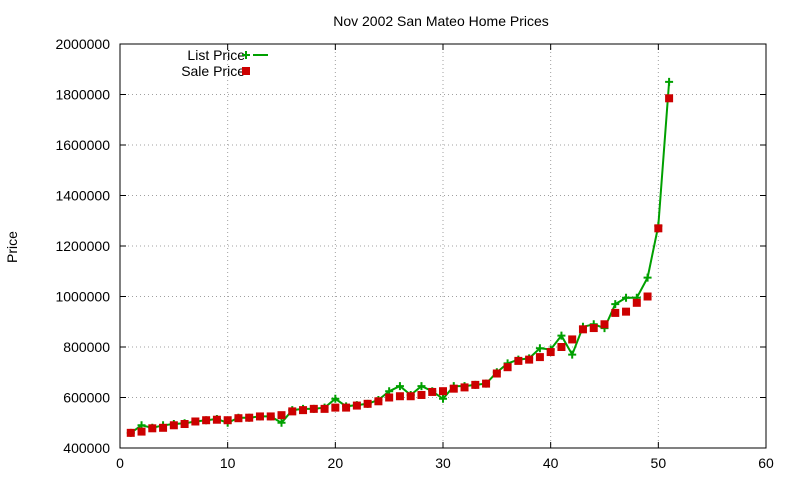  I want to click on y-tick-label: 800000, so click(86, 347).